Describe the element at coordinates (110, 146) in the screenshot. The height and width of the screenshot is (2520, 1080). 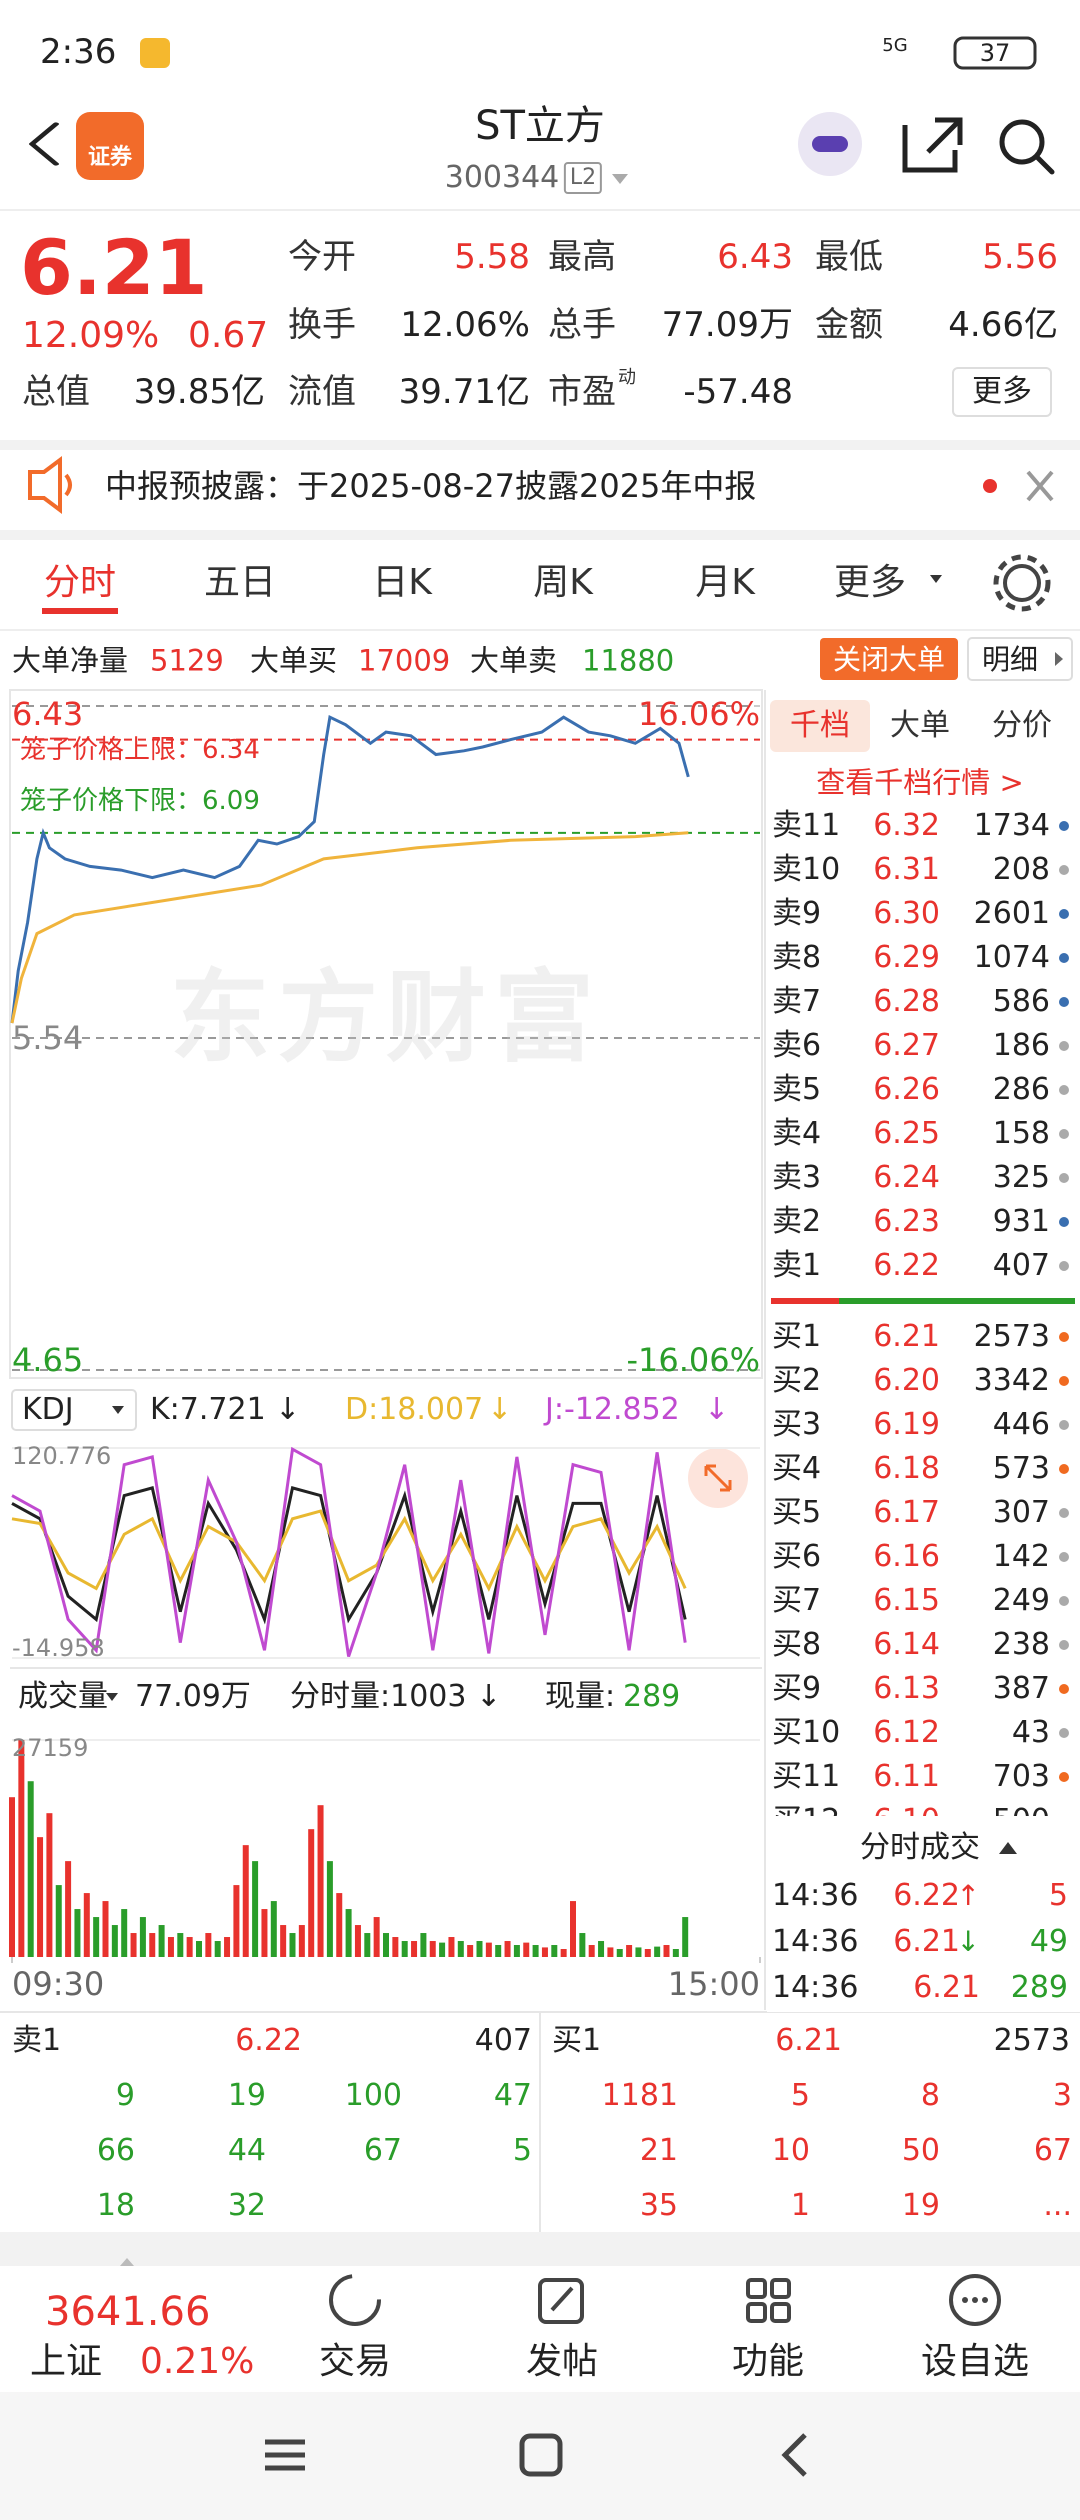
I see `app-logo` at that location.